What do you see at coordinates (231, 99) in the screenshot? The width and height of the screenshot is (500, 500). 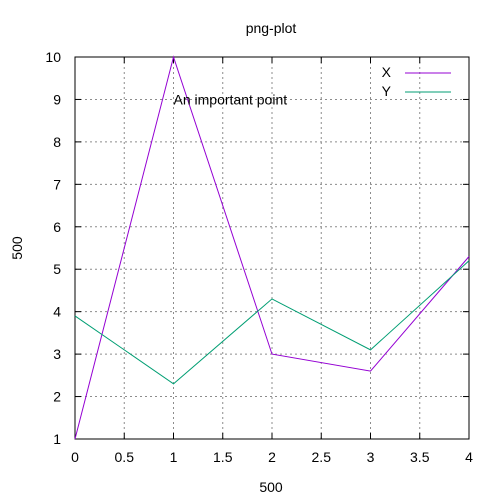 I see `annotation-label: An important point` at bounding box center [231, 99].